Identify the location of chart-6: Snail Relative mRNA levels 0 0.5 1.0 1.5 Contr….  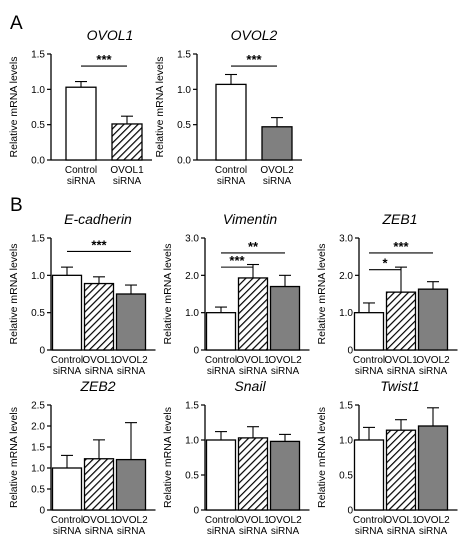
(236, 457).